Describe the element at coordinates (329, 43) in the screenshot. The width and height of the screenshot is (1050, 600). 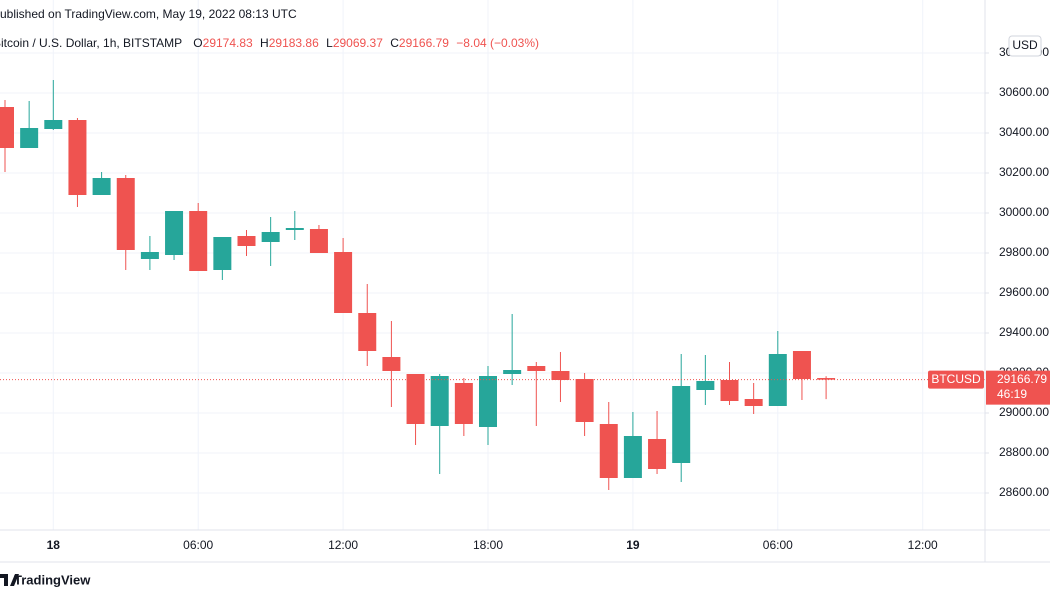
I see `ohlc-label: L` at that location.